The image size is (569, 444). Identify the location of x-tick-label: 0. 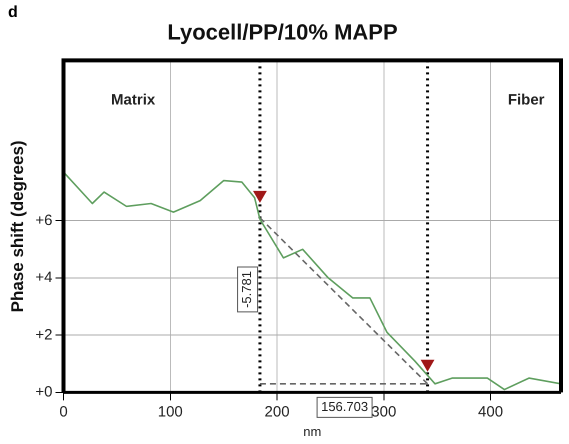
(63, 412).